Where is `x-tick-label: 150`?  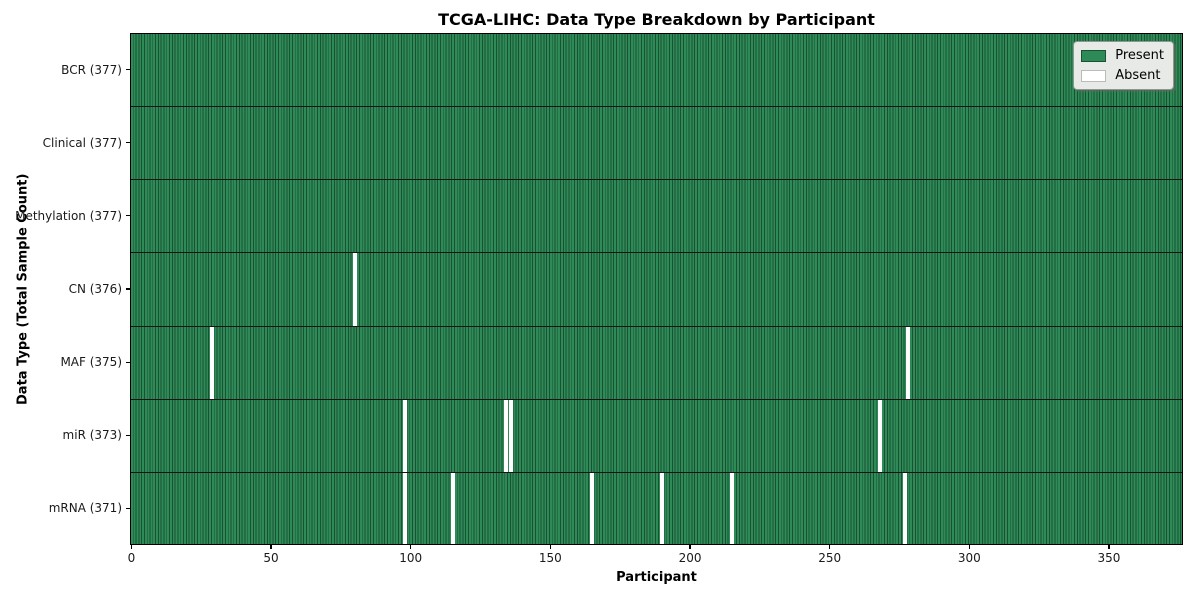
x-tick-label: 150 is located at coordinates (550, 558).